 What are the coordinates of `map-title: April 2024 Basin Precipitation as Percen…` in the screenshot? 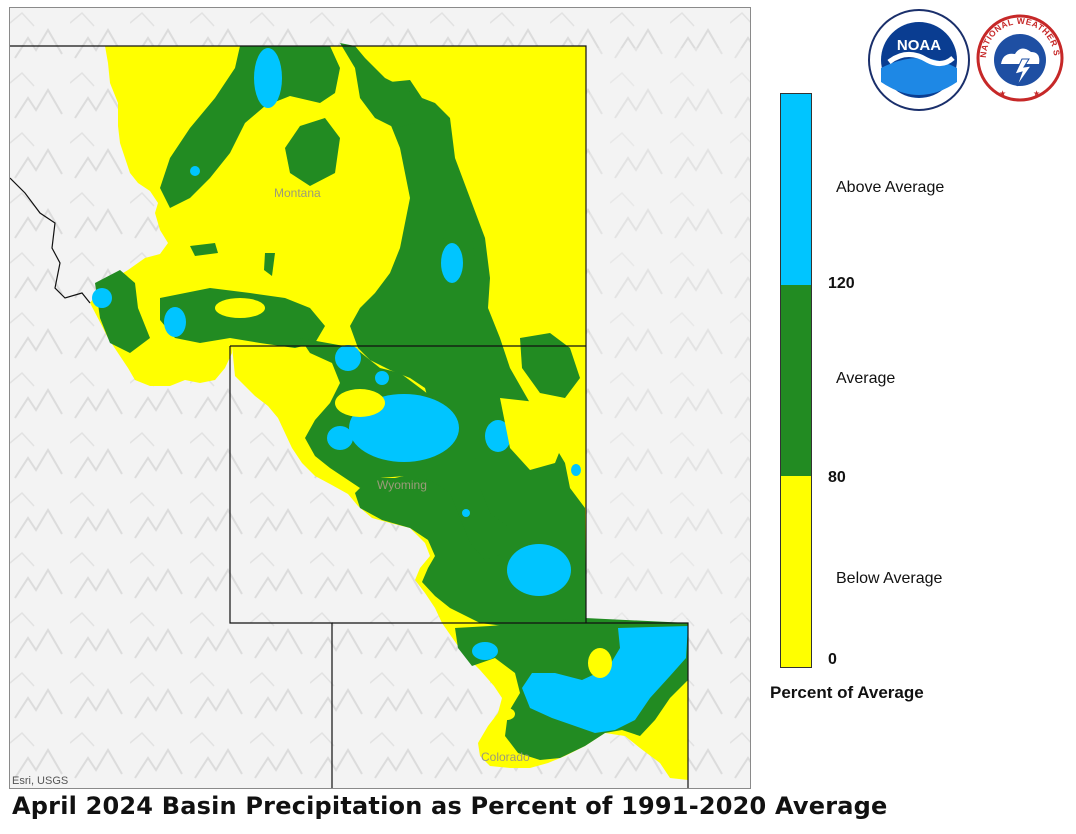 It's located at (450, 806).